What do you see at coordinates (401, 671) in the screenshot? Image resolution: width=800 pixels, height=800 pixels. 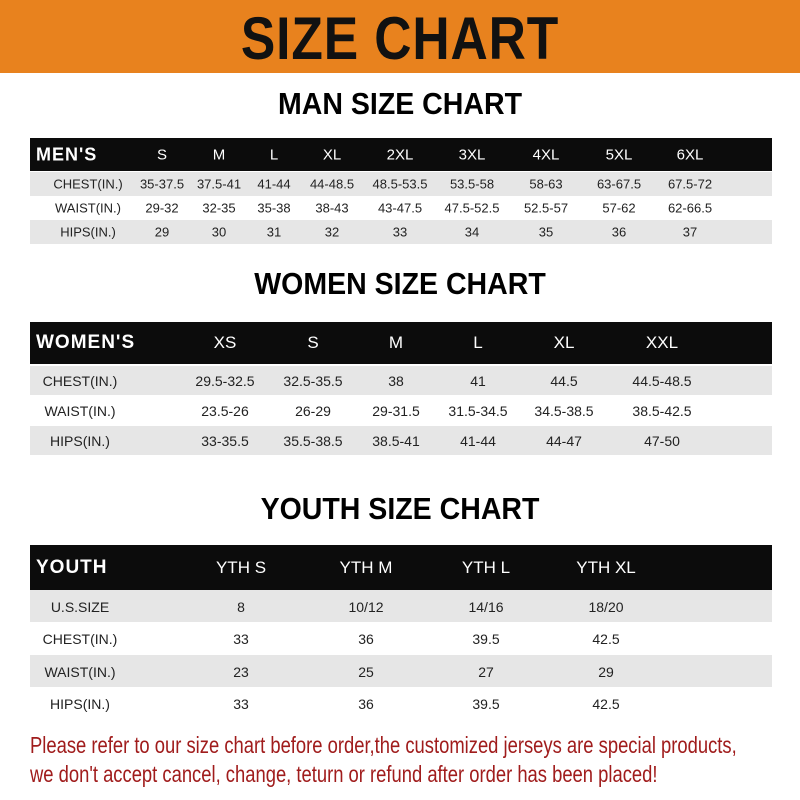 I see `table-row: WAIST(IN.) 23 25 27 29` at bounding box center [401, 671].